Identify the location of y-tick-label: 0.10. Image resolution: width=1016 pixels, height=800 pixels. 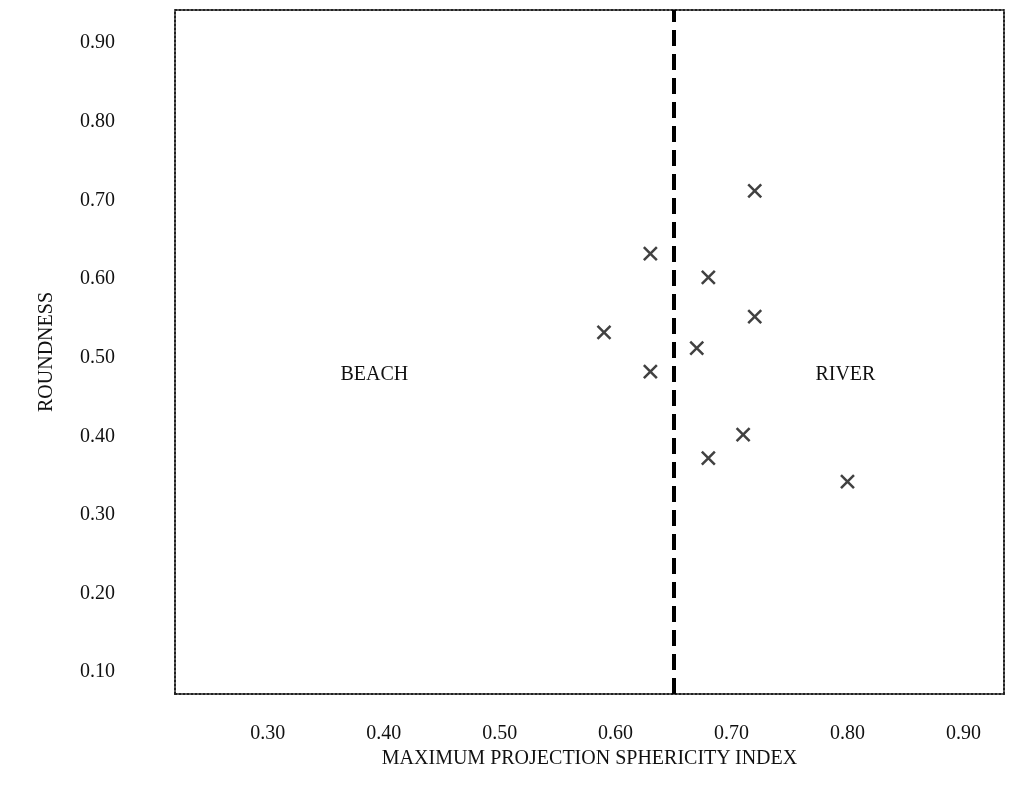
(97, 670).